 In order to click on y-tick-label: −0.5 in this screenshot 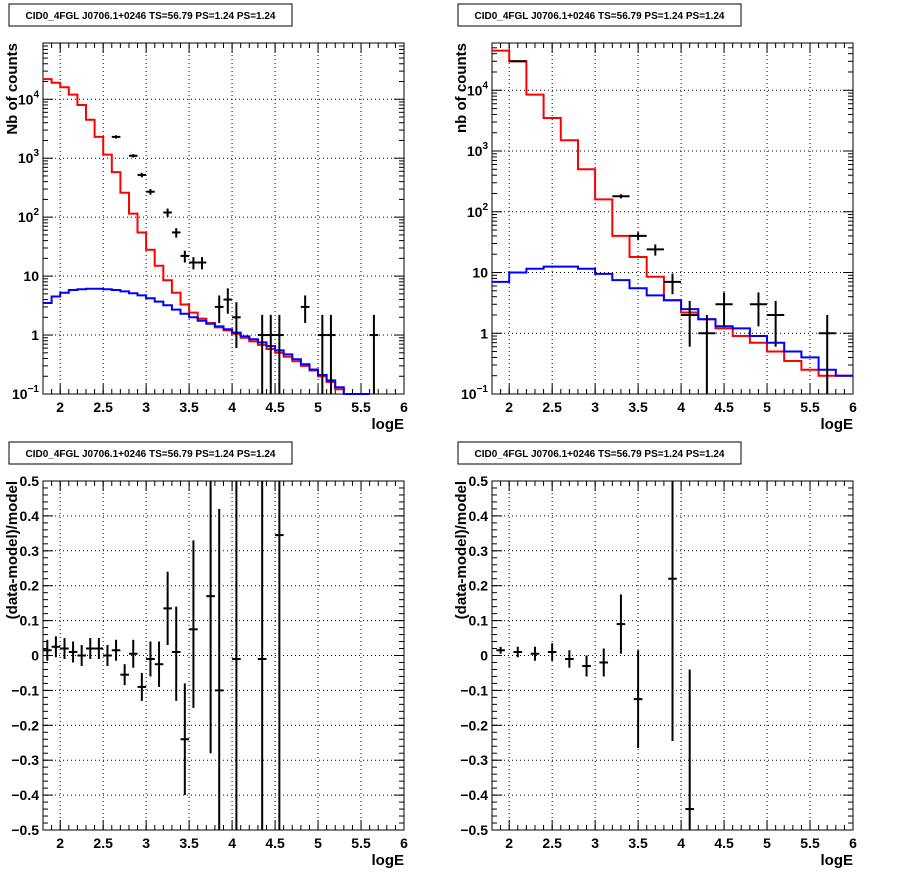, I will do `click(474, 830)`.